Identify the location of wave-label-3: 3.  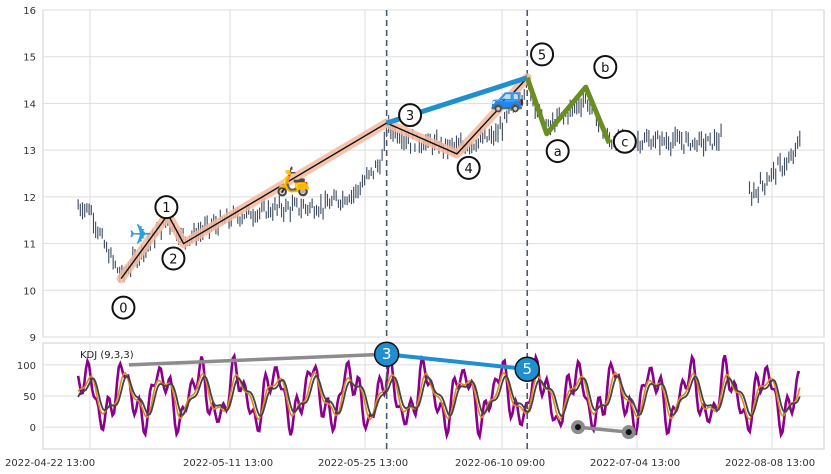
(410, 116).